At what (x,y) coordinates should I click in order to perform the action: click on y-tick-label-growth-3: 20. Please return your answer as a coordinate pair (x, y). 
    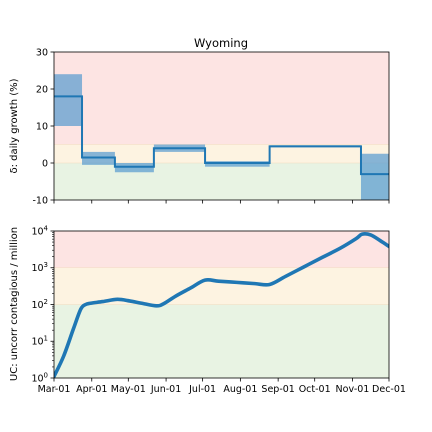
    Looking at the image, I should click on (42, 89).